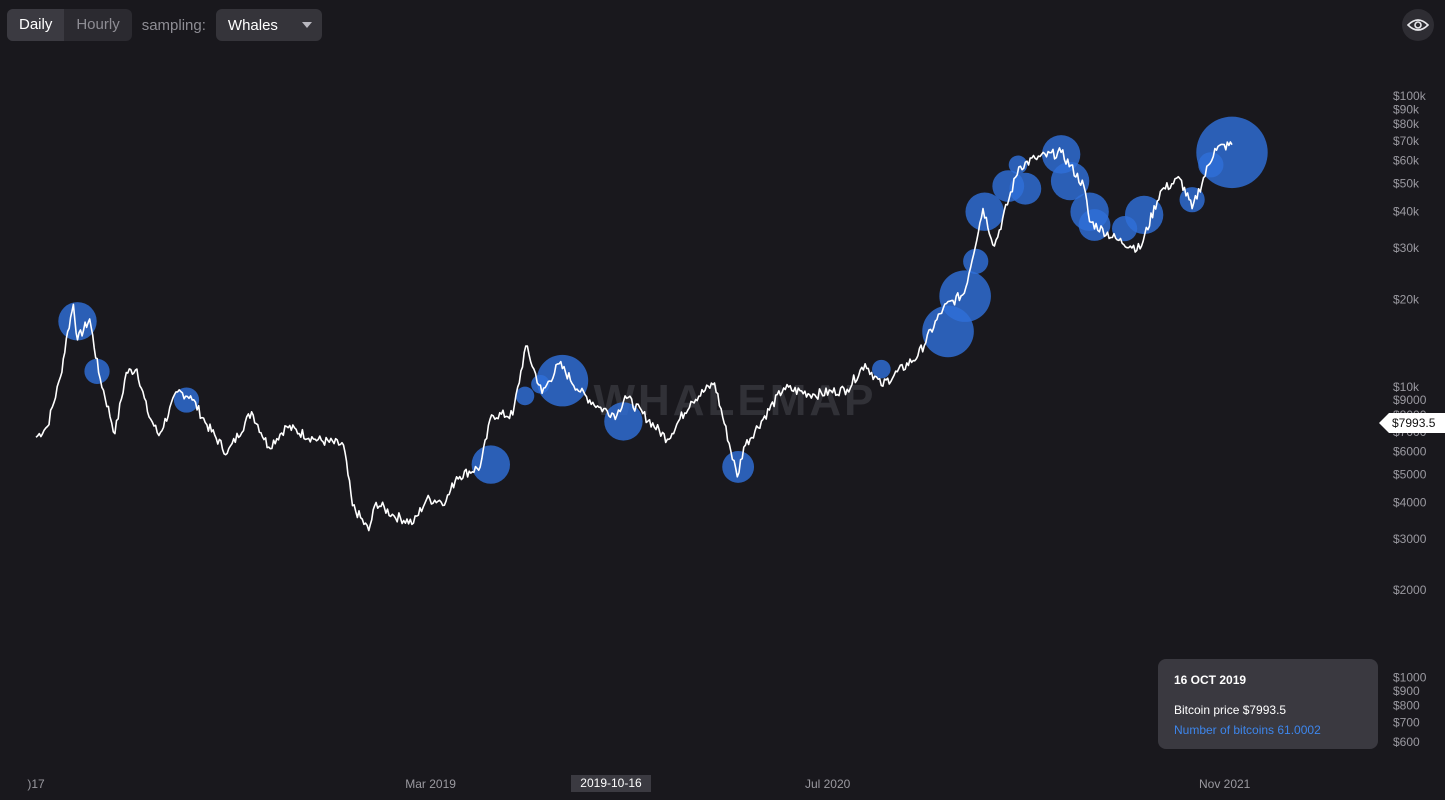 This screenshot has width=1445, height=800. Describe the element at coordinates (1406, 109) in the screenshot. I see `y-tick-label: $90k` at that location.